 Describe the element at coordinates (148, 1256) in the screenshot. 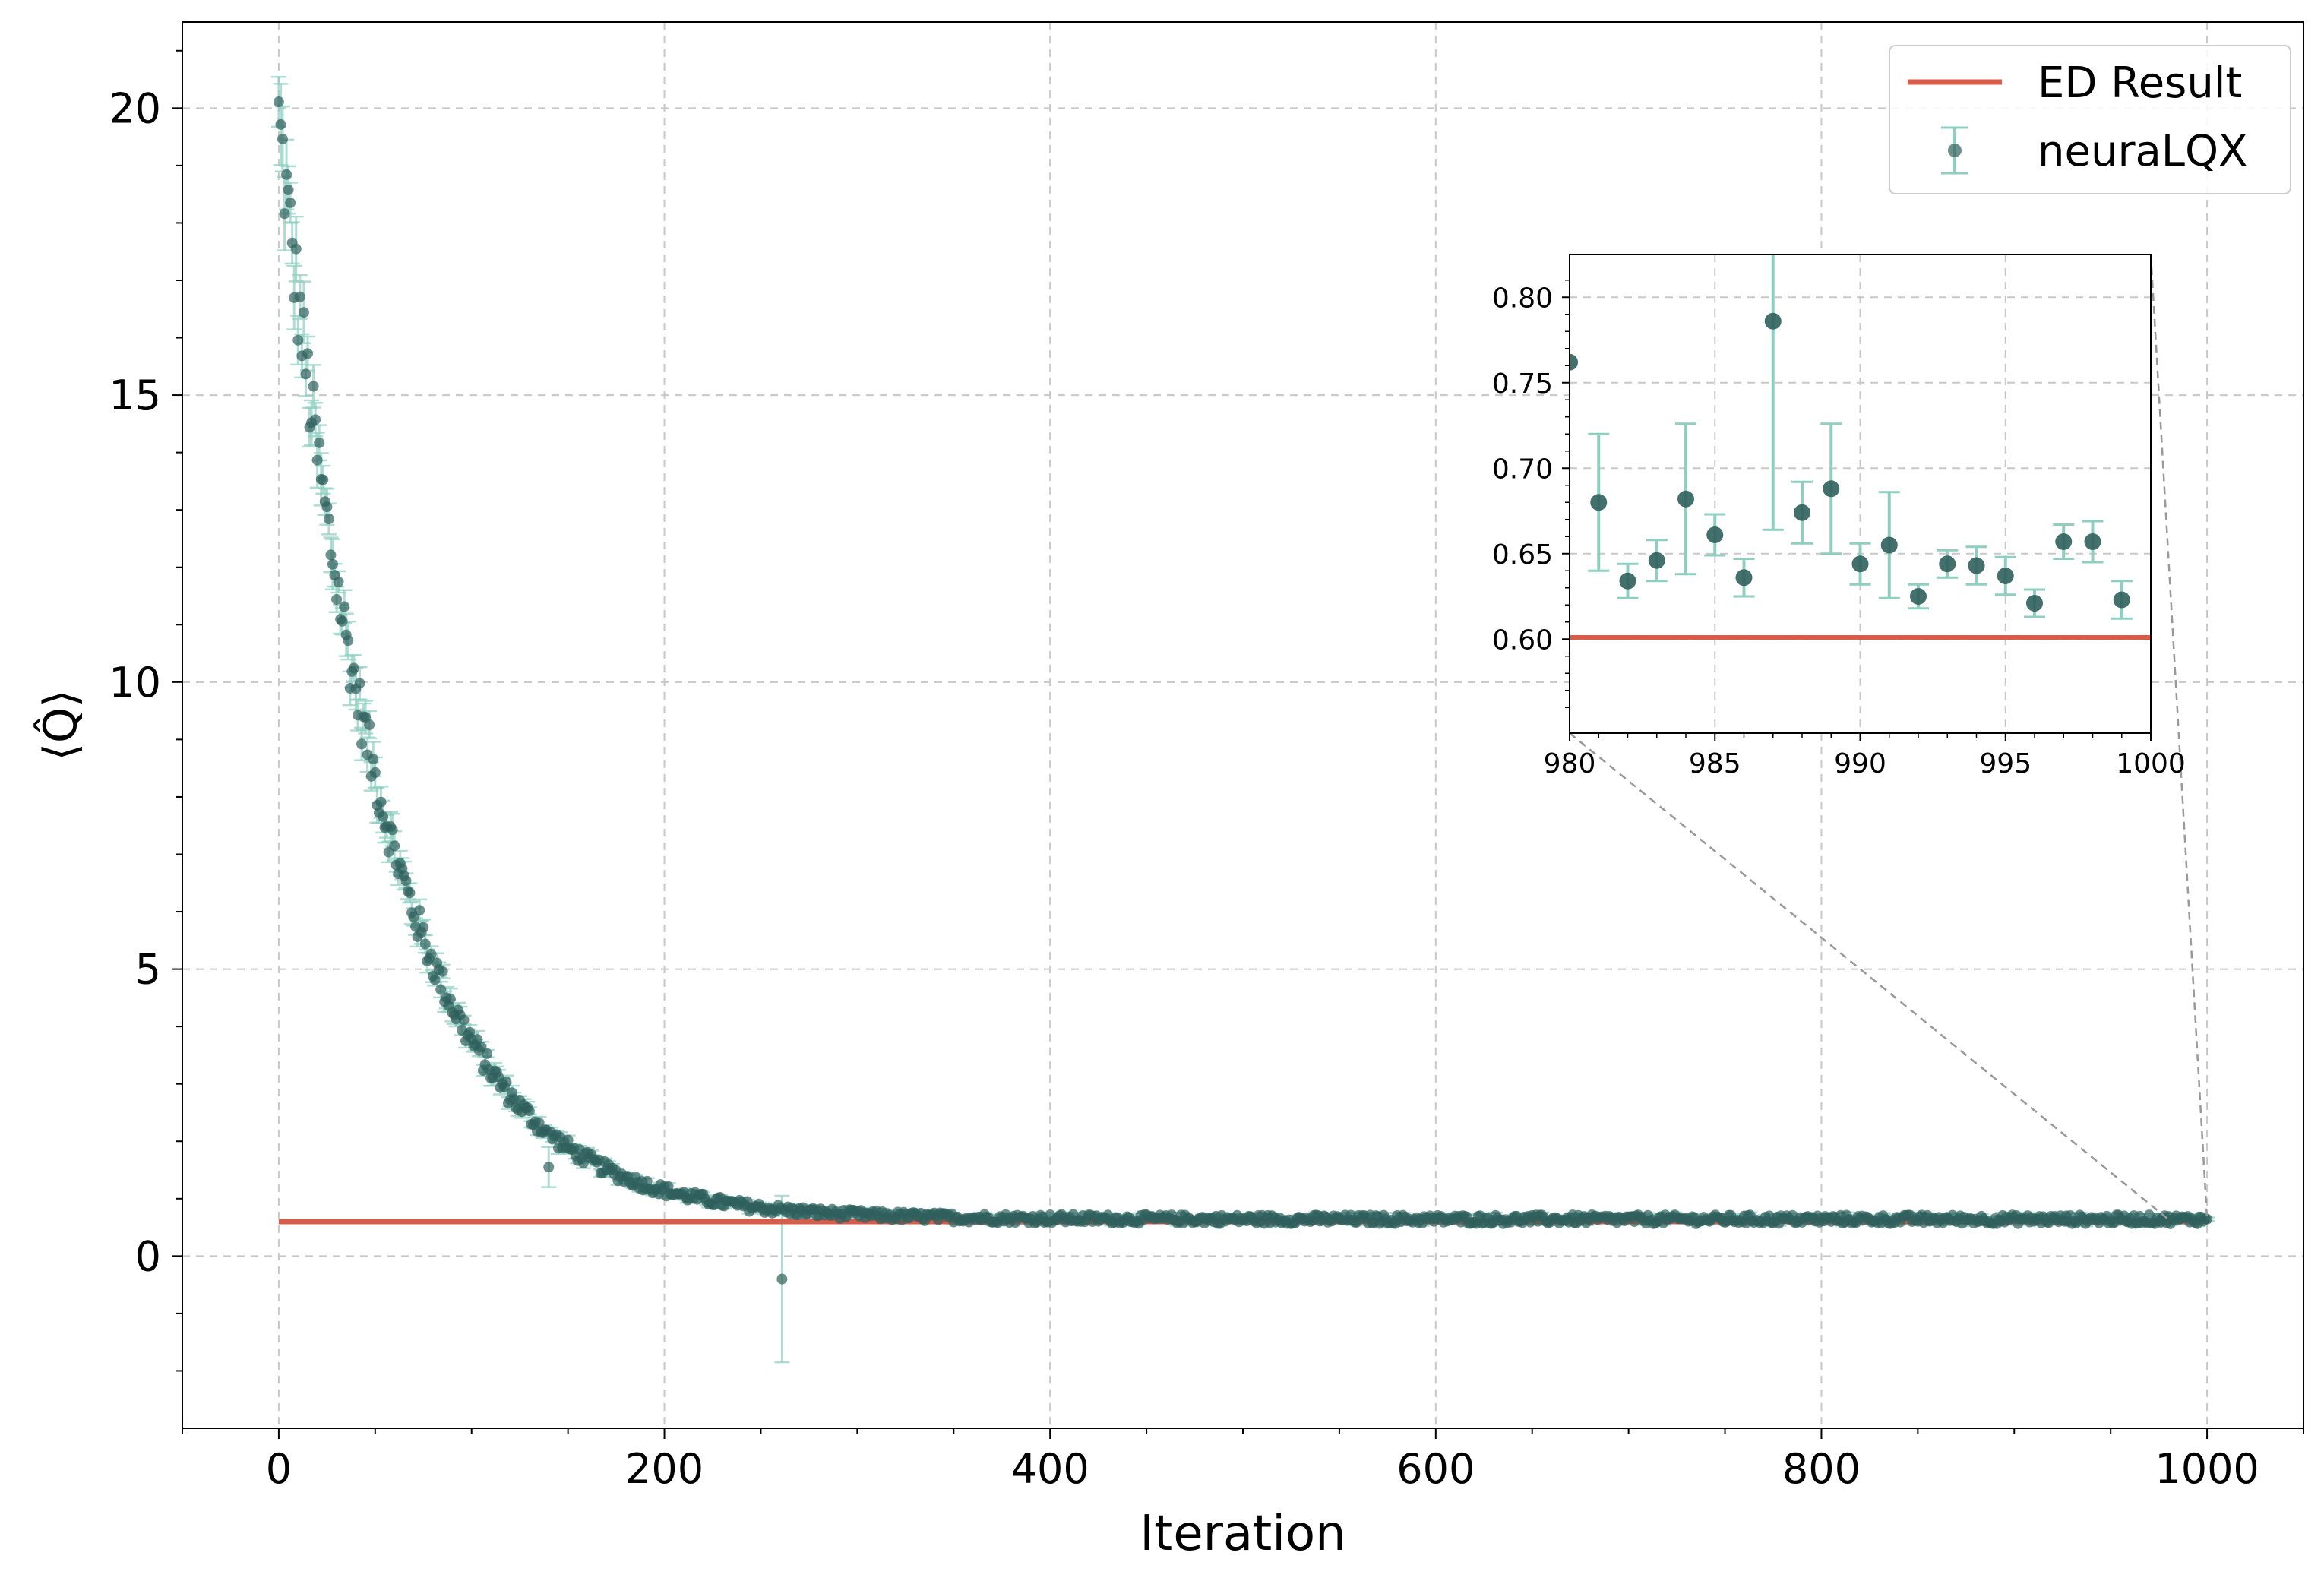

I see `y-tick-label: 0` at that location.